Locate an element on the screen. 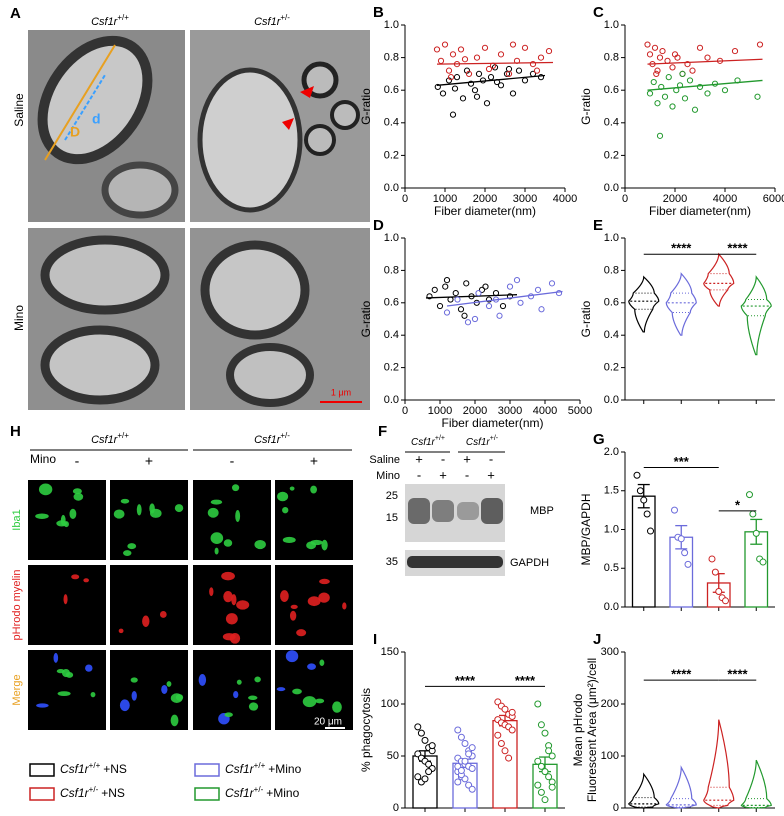  bar is located at coordinates (643, 551).